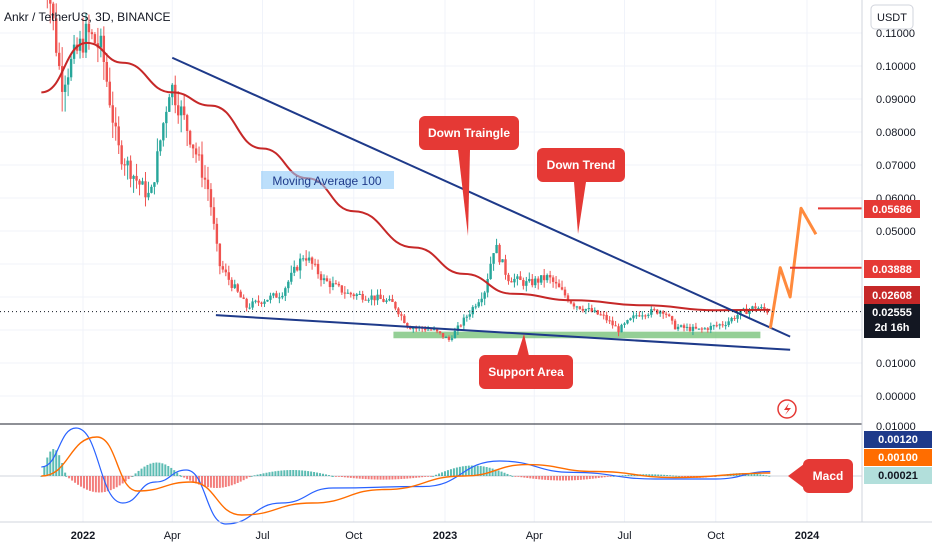  I want to click on projection-path, so click(793, 267).